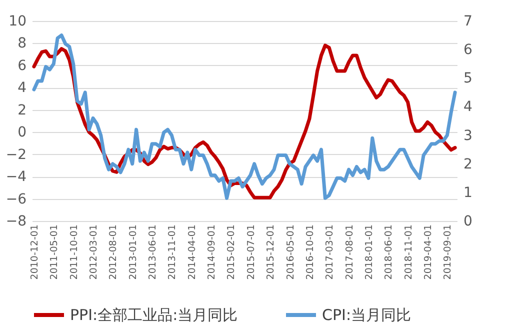  Describe the element at coordinates (468, 222) in the screenshot. I see `y2-tick-label: 0` at that location.